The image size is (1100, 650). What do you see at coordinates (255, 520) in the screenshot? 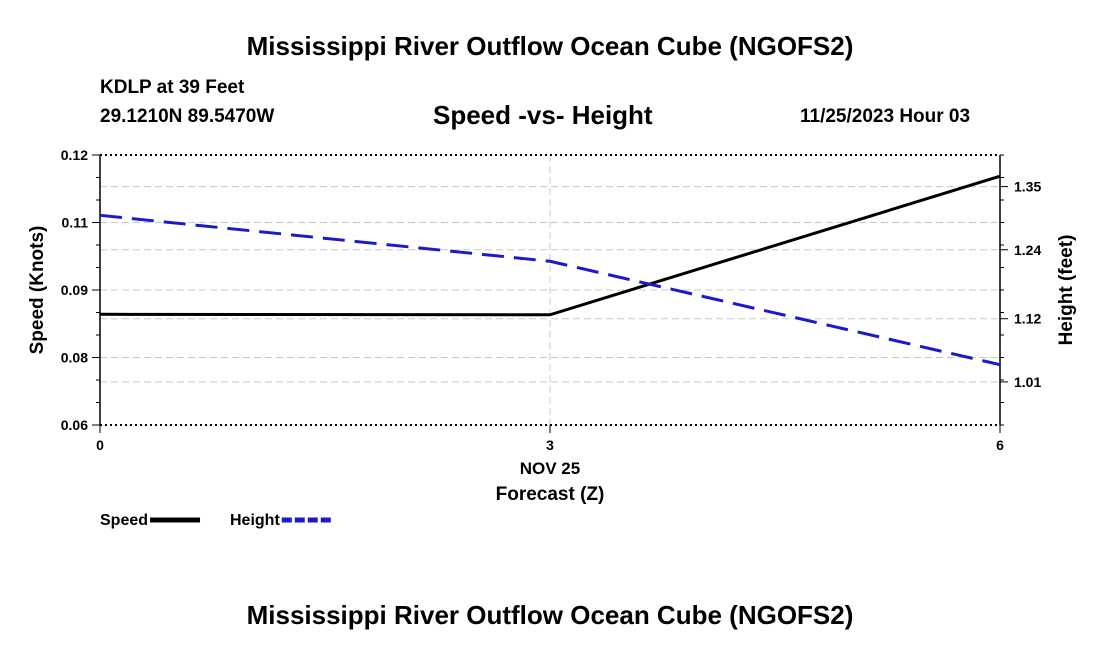
I see `legend-label-height: Height` at bounding box center [255, 520].